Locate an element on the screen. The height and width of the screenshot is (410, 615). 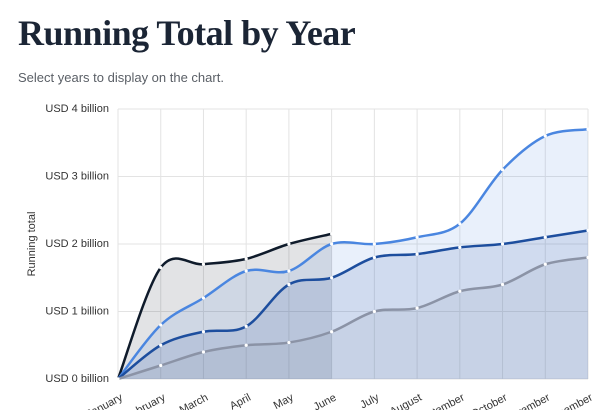
y-tick-label: USD 3 billion is located at coordinates (77, 176).